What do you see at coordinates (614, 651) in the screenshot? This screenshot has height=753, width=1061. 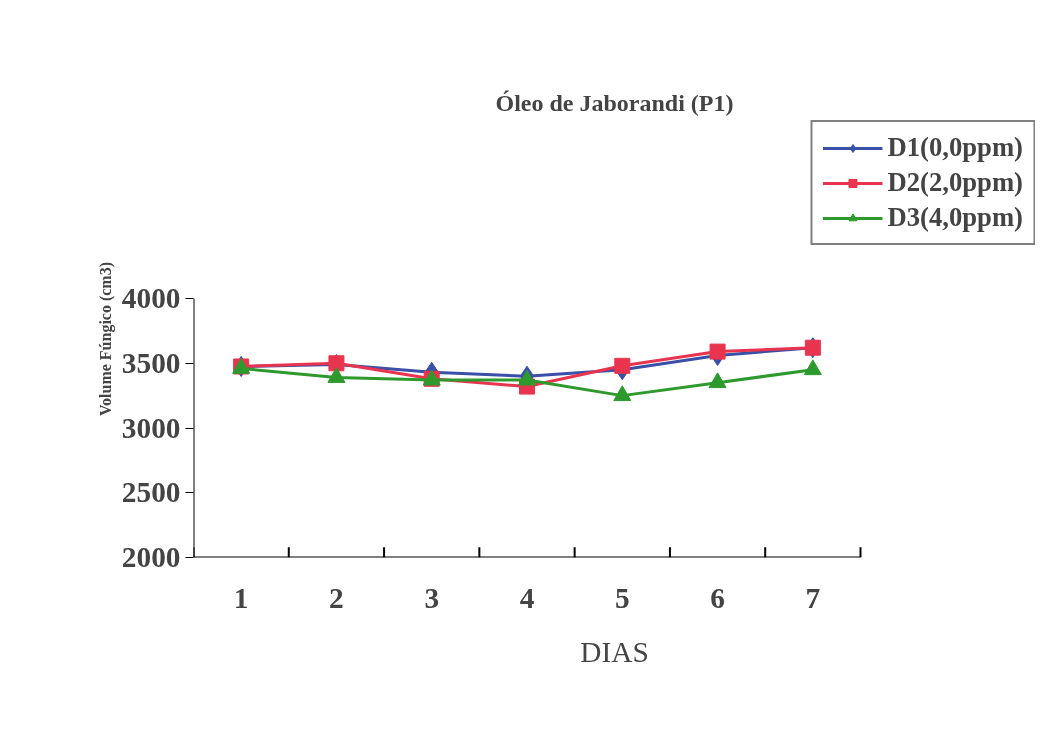 I see `x-axis-title: DIAS` at bounding box center [614, 651].